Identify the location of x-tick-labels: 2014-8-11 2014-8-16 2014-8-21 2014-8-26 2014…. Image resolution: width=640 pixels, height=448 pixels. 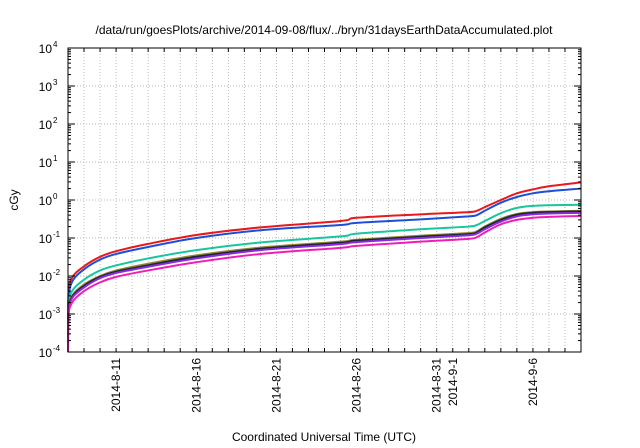
(324, 385).